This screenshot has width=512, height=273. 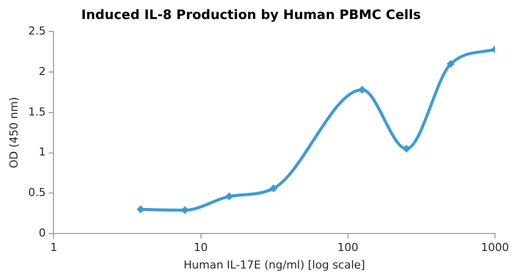 What do you see at coordinates (275, 265) in the screenshot?
I see `x-axis-title: Human IL-17E (ng/ml) [log scale]` at bounding box center [275, 265].